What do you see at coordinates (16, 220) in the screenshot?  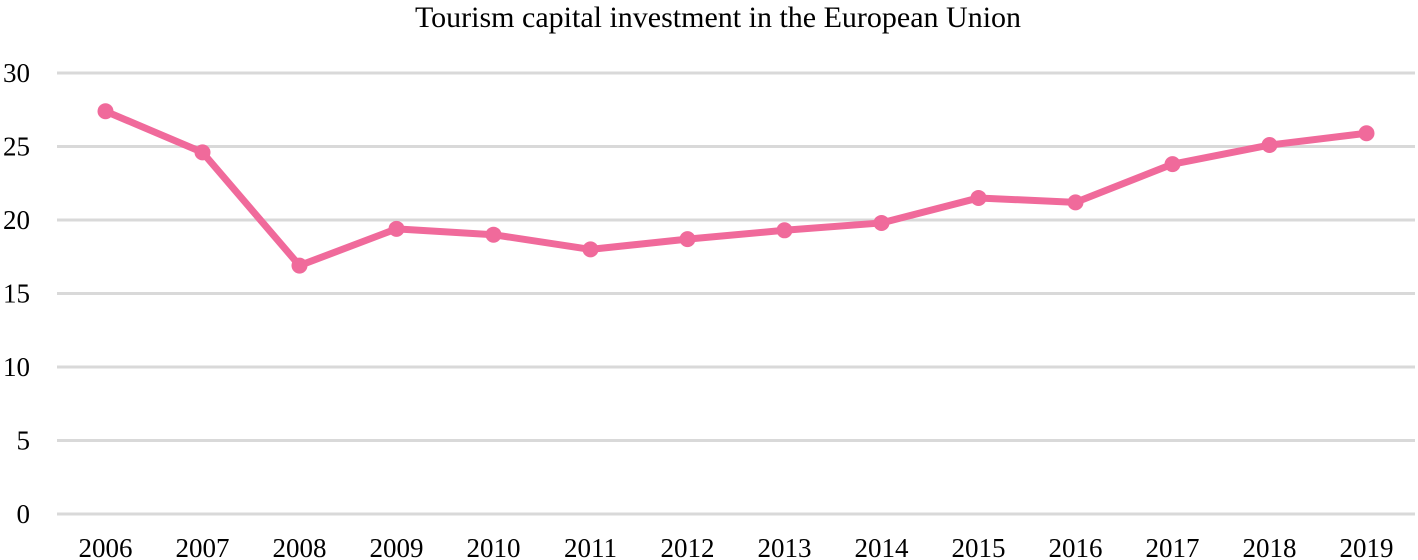 I see `y-tick-label: 20` at bounding box center [16, 220].